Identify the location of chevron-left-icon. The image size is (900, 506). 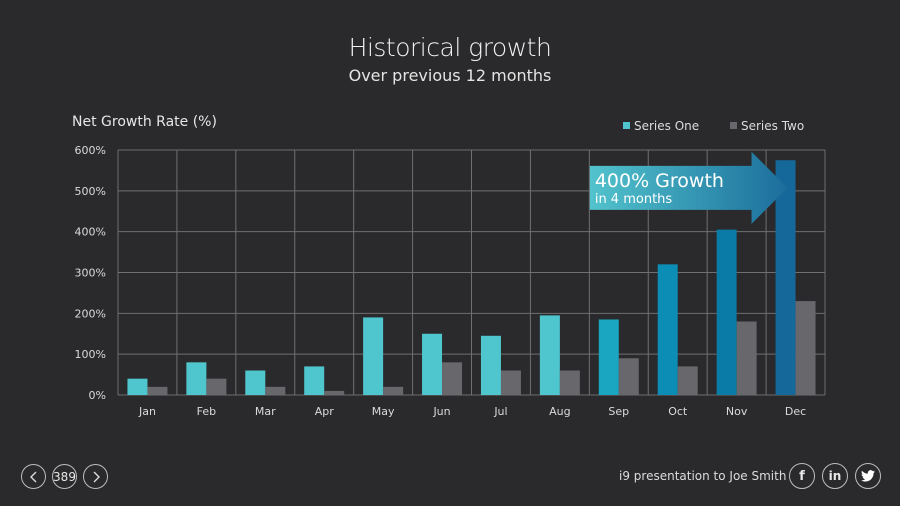
(32, 476).